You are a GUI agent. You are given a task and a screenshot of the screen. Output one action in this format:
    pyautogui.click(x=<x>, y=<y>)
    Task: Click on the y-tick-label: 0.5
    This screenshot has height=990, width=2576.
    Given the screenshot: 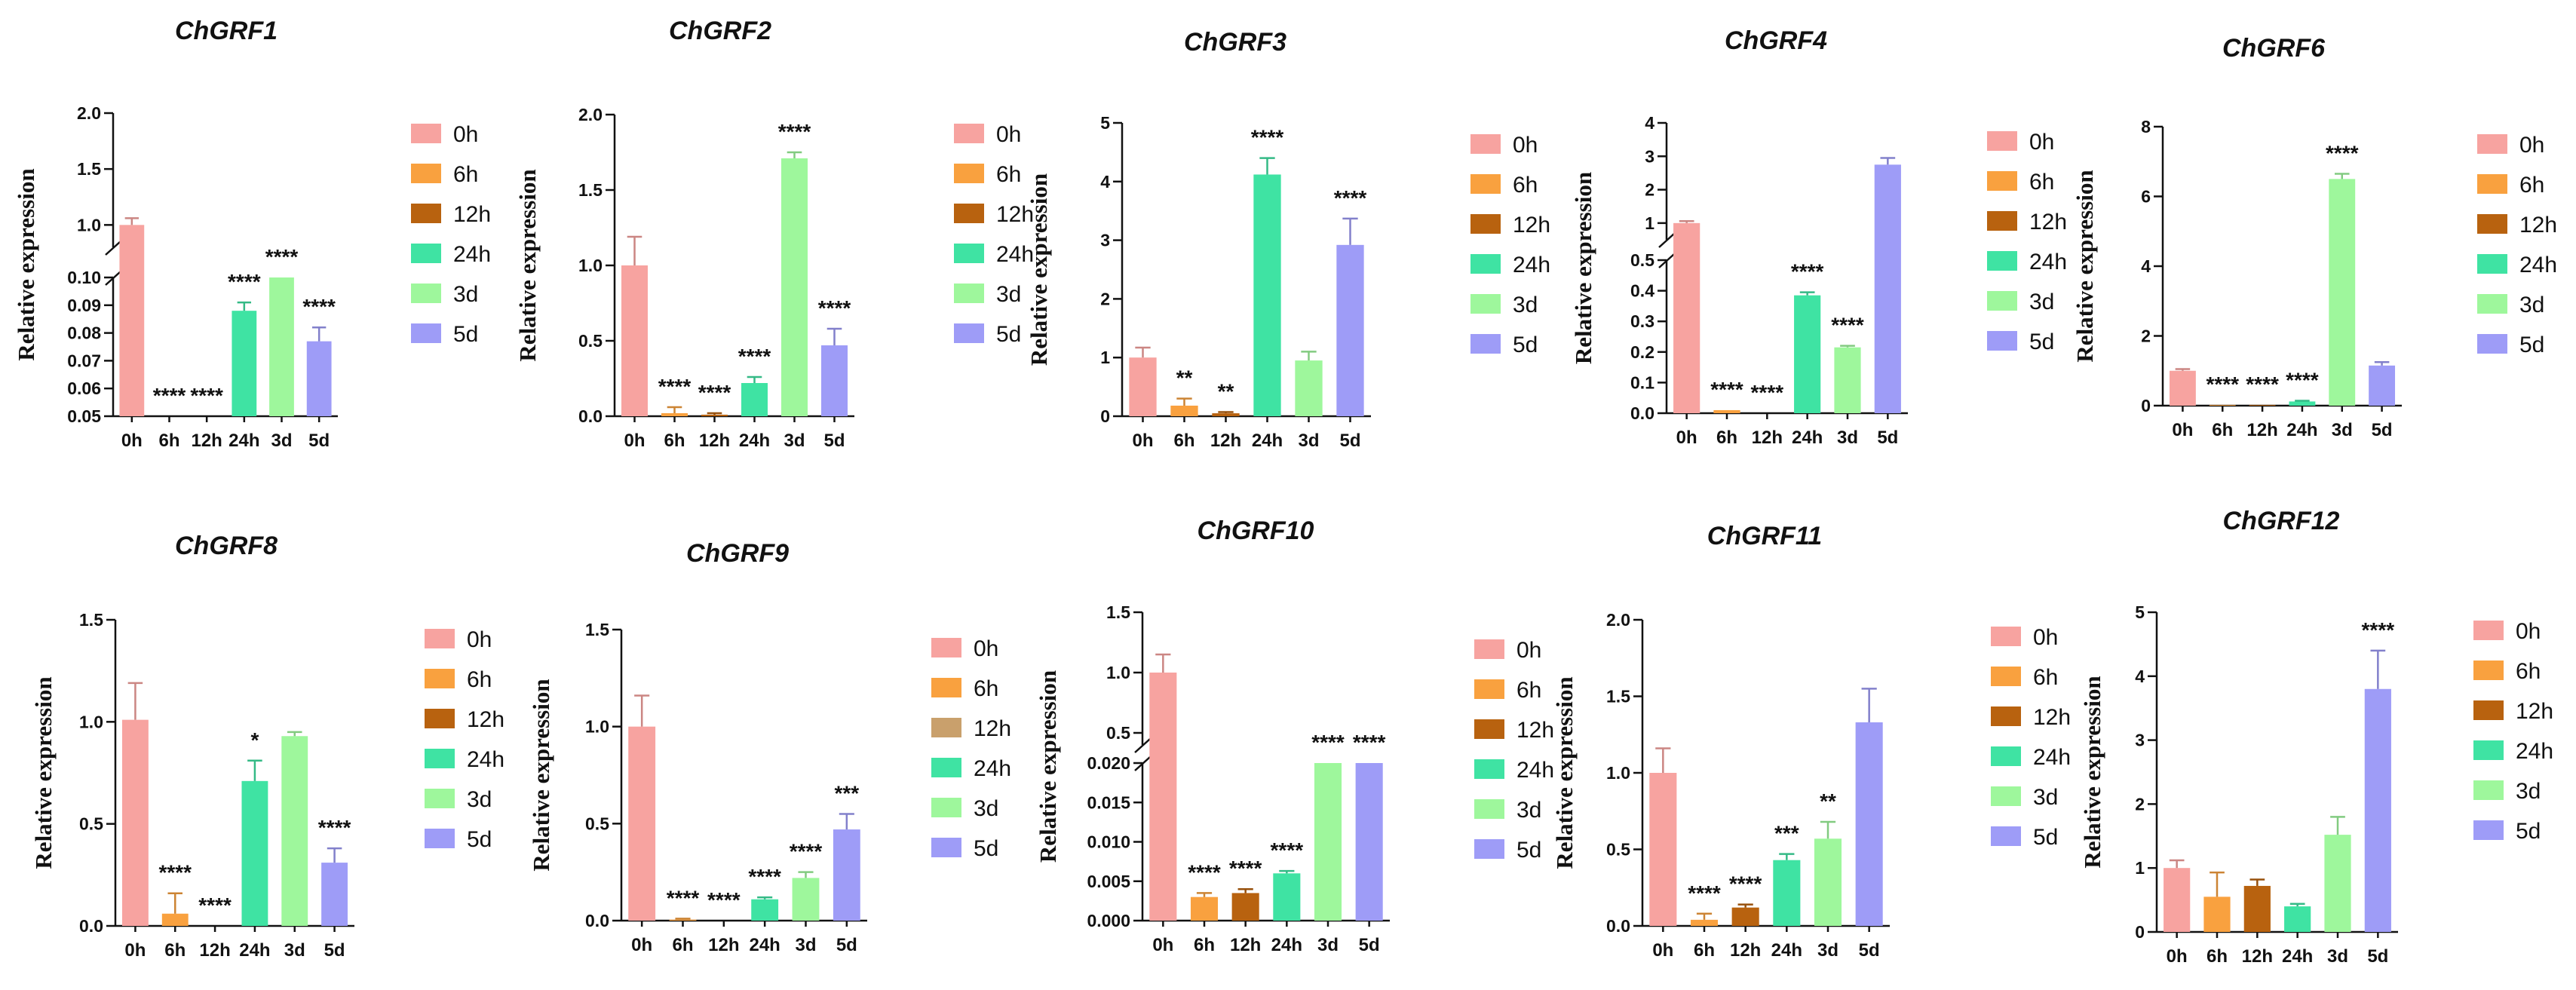 What is the action you would take?
    pyautogui.click(x=91, y=824)
    